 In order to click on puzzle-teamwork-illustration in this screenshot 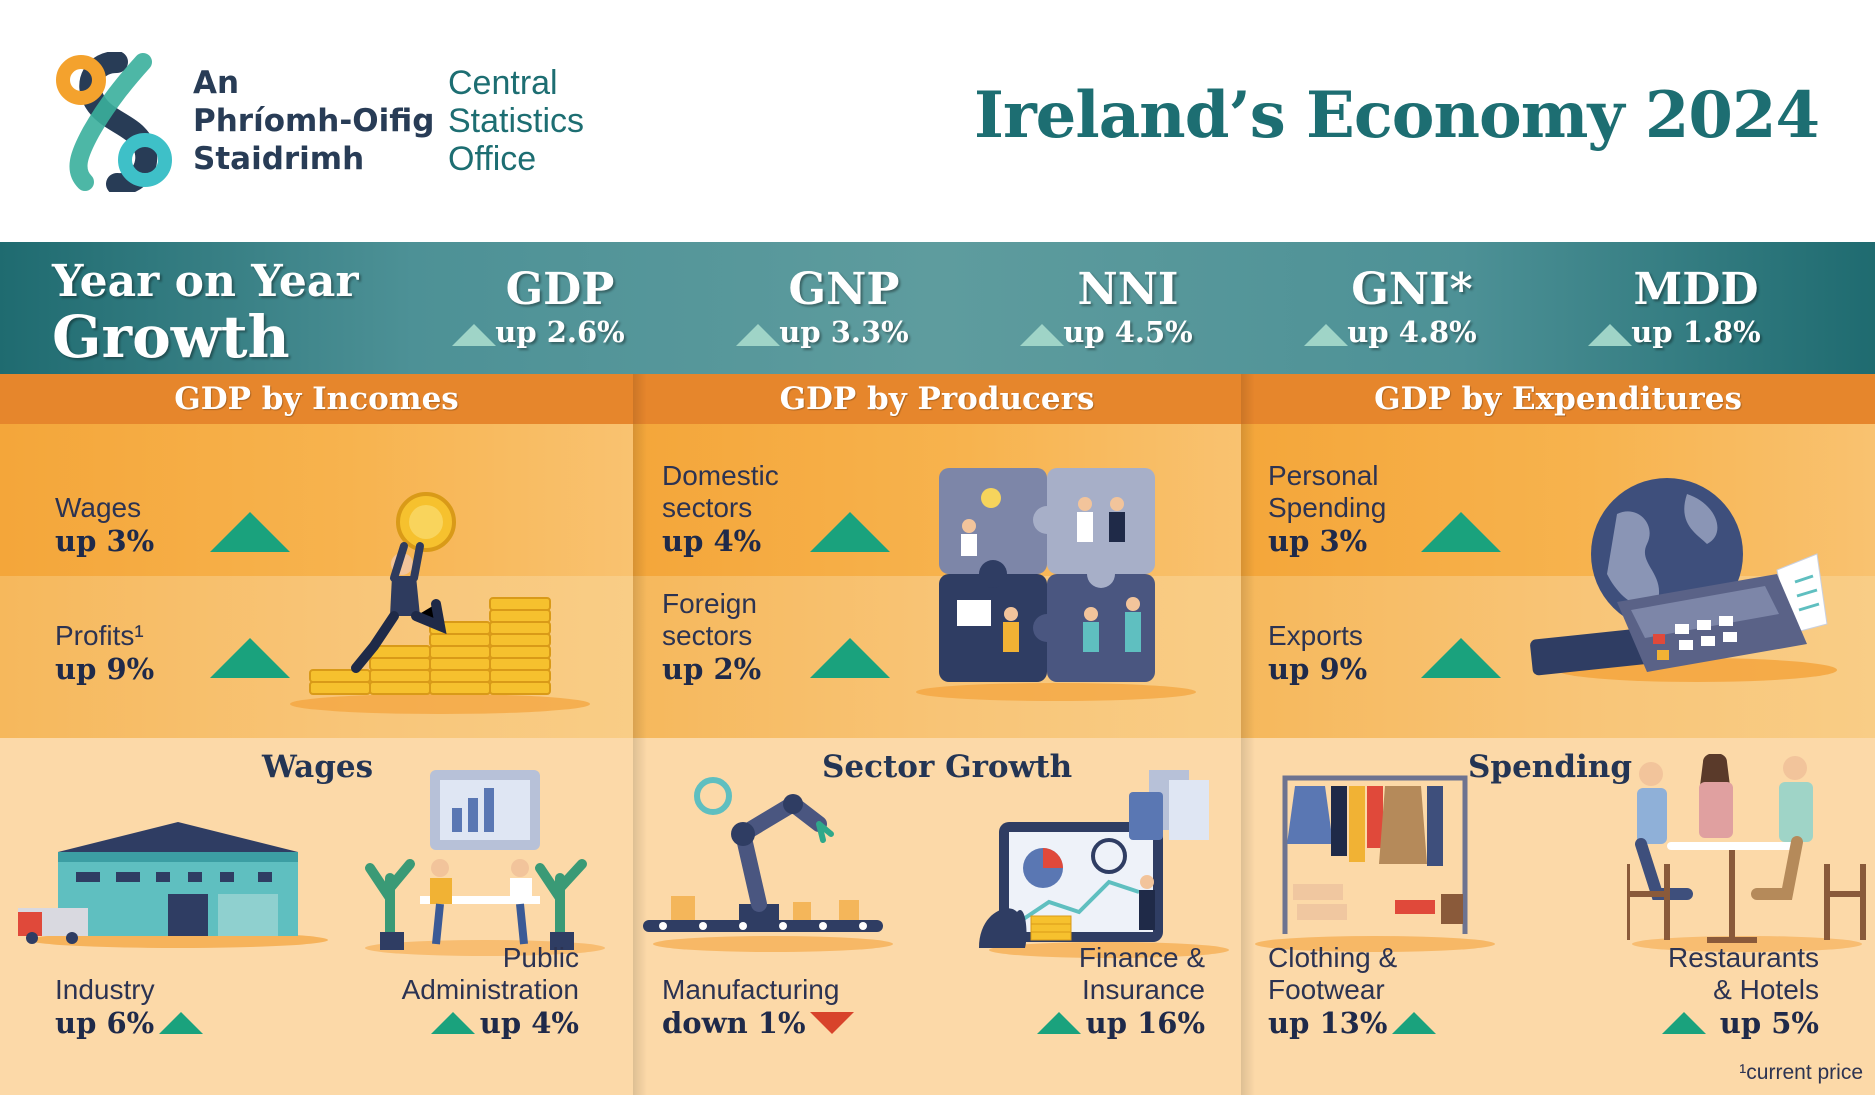, I will do `click(1056, 584)`.